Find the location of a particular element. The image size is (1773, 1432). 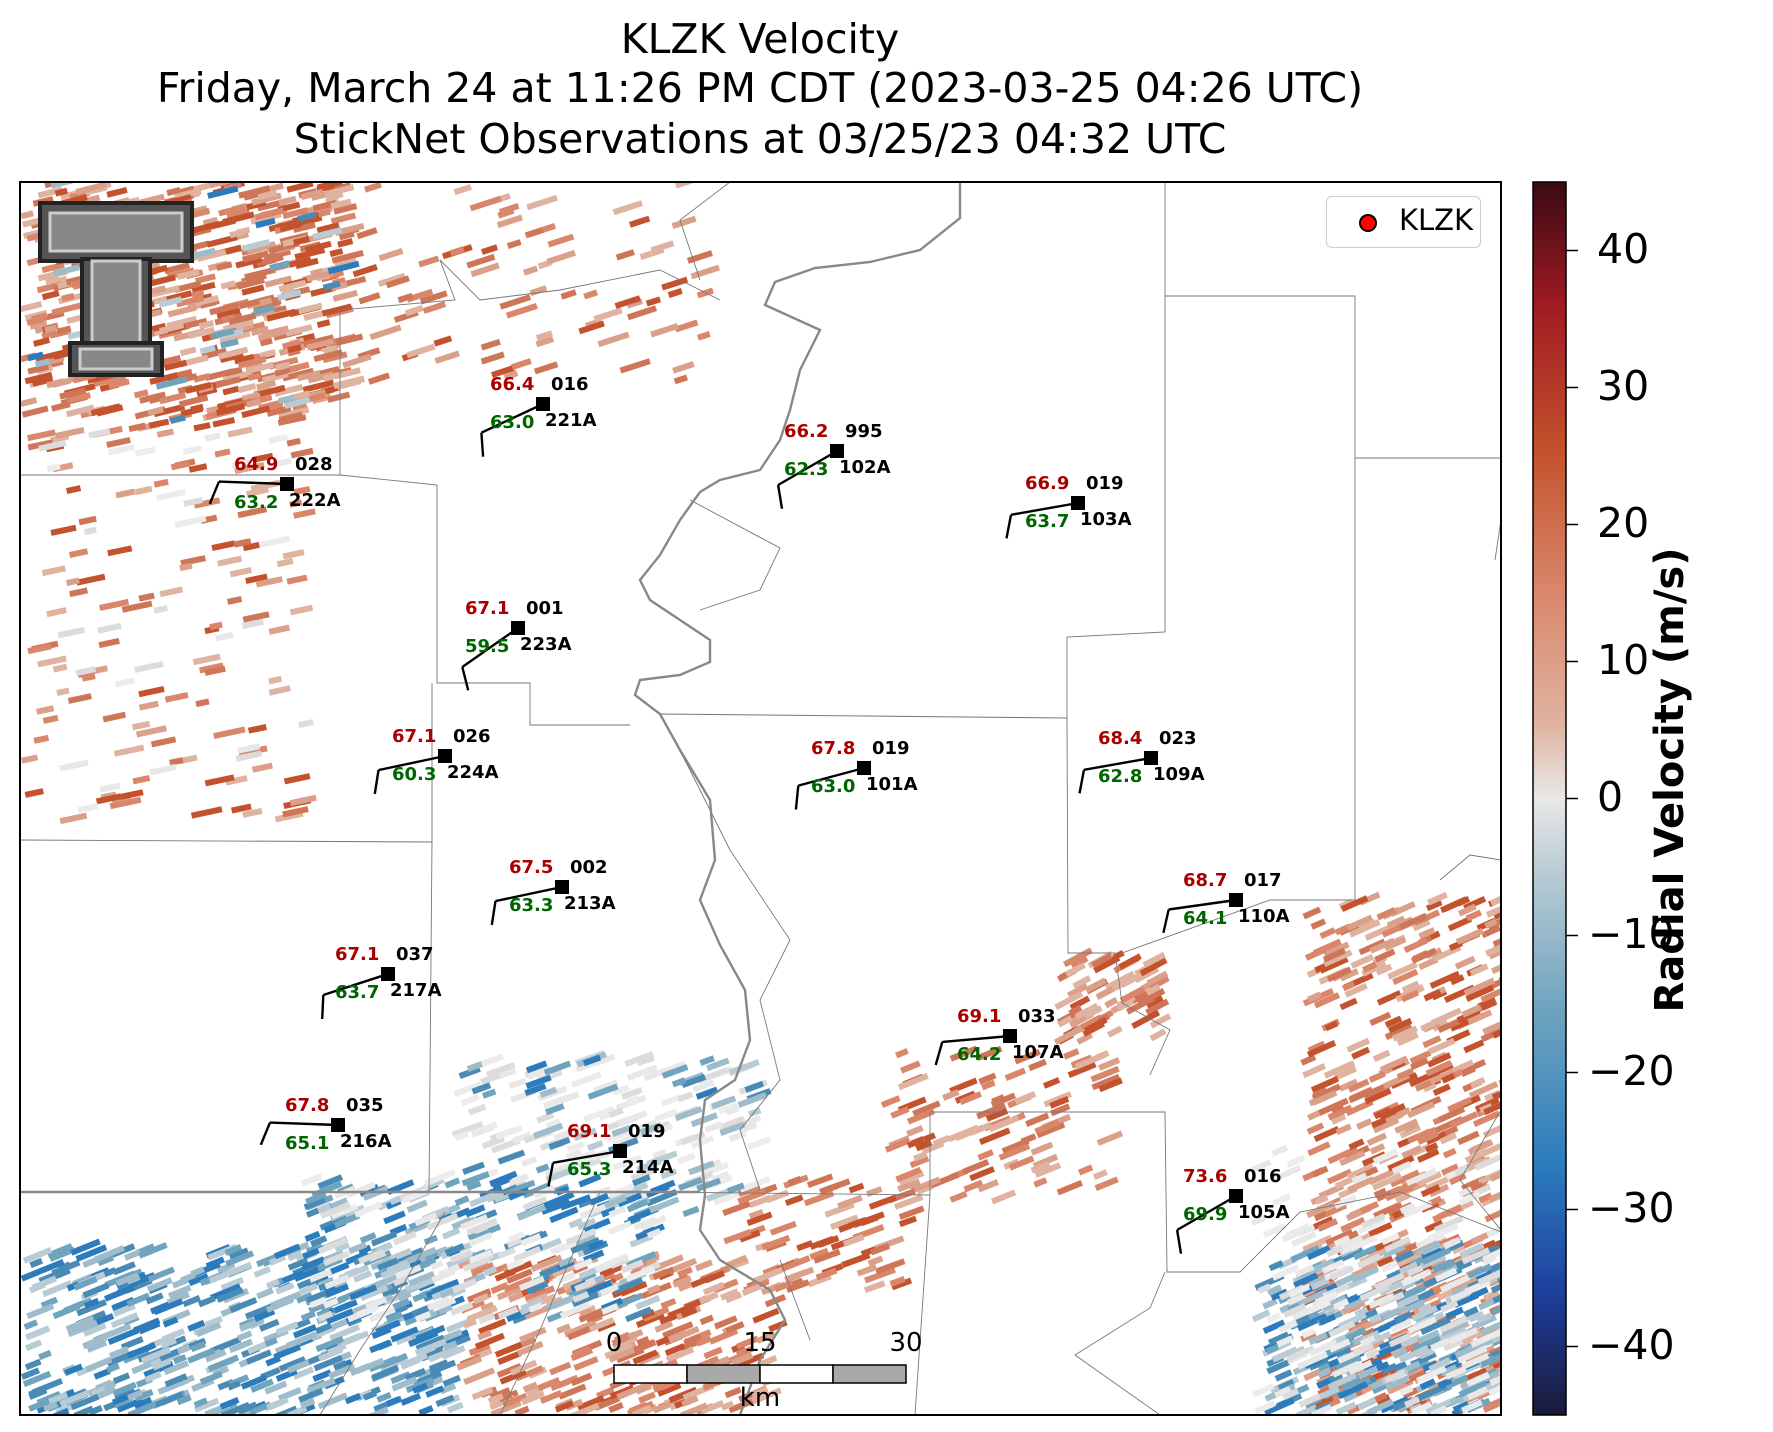

station-dewpoint: 59.5 is located at coordinates (487, 646).